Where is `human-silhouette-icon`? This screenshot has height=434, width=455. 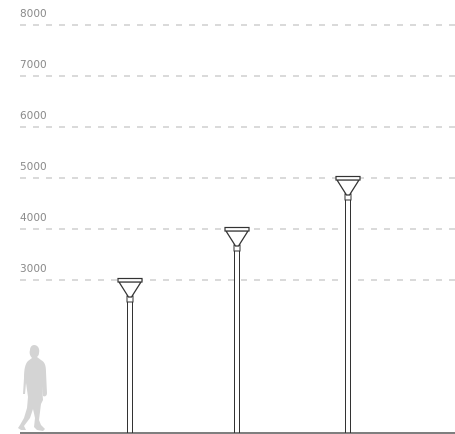
human-silhouette-icon is located at coordinates (32, 388).